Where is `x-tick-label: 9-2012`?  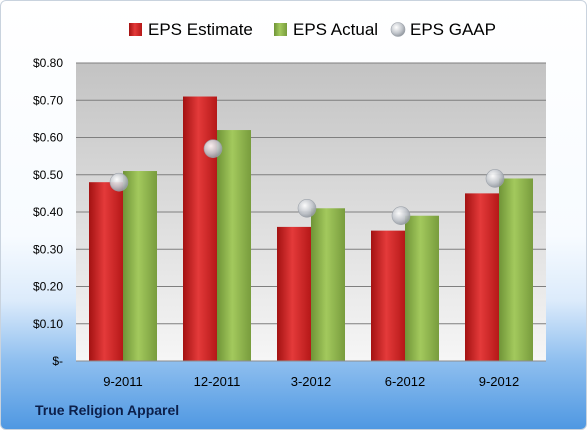
x-tick-label: 9-2012 is located at coordinates (499, 381).